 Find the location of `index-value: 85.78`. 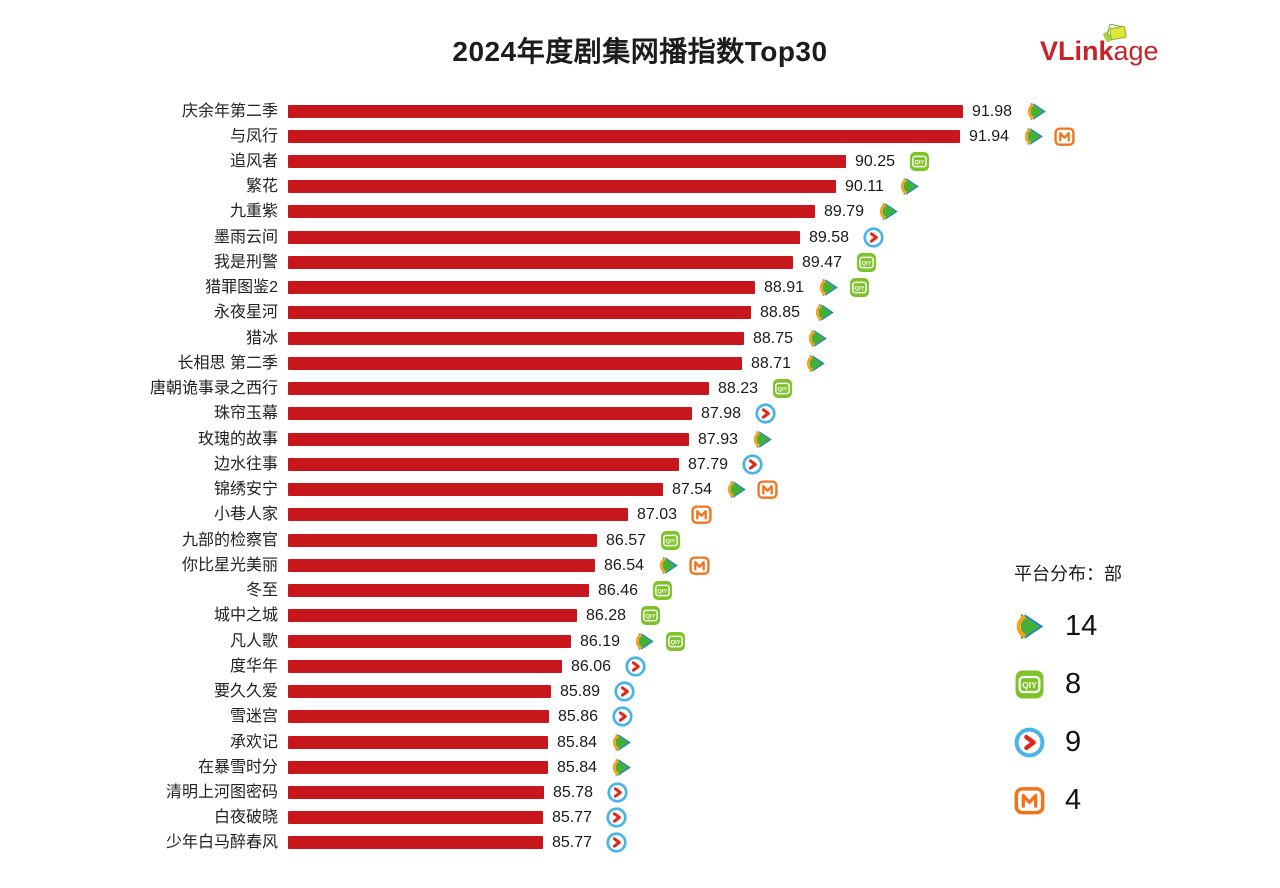

index-value: 85.78 is located at coordinates (573, 792).